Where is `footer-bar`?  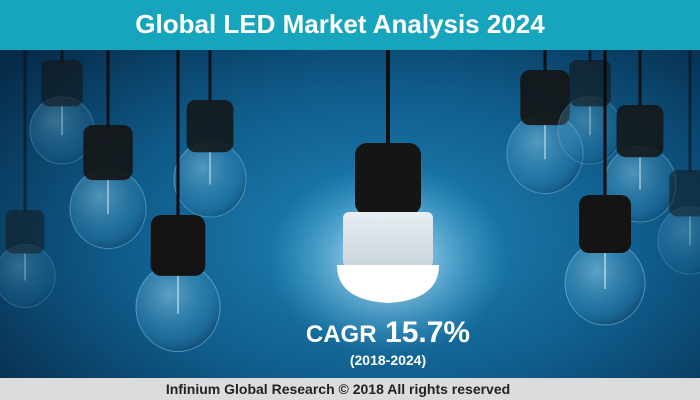
footer-bar is located at coordinates (350, 389).